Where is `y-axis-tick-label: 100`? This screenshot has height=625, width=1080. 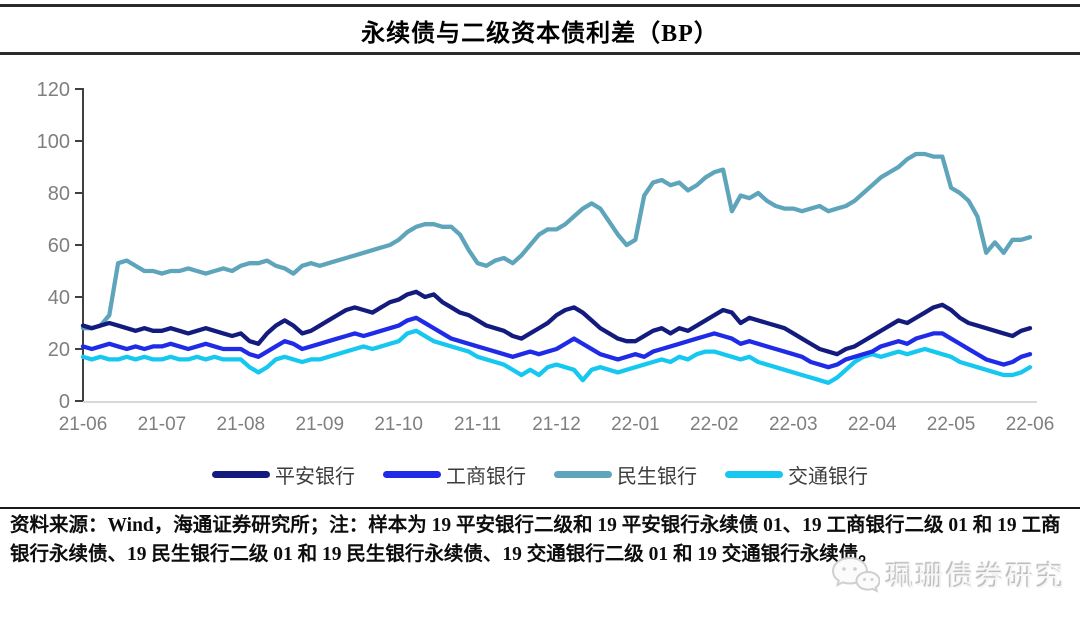
y-axis-tick-label: 100 is located at coordinates (53, 142).